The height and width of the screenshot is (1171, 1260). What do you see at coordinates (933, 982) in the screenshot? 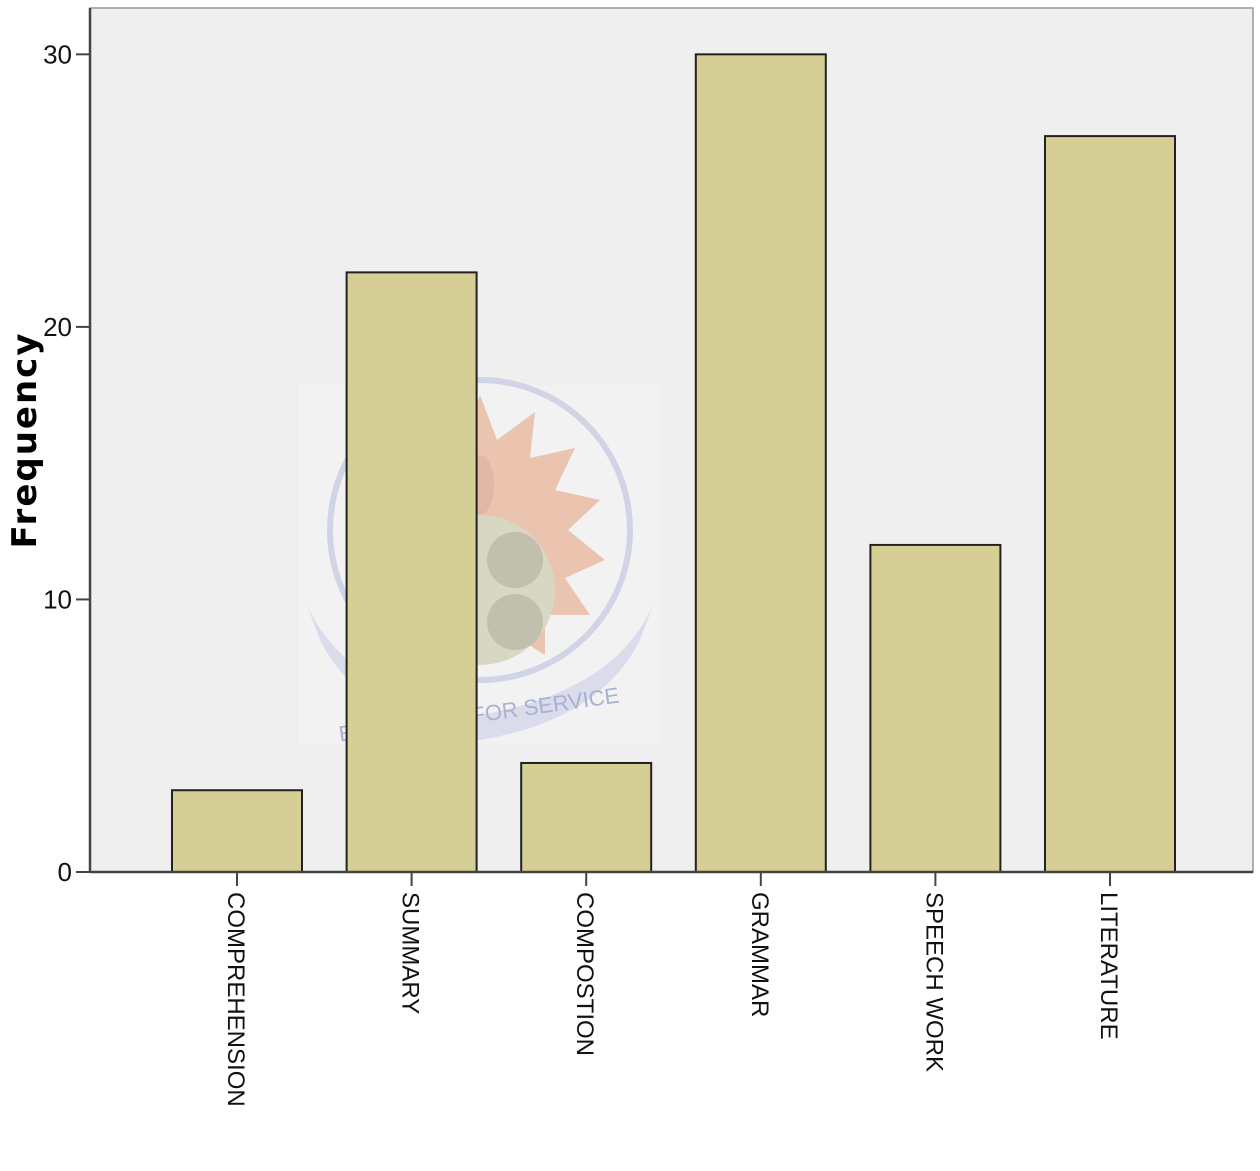
I see `x-tick-label: SPEECH WORK` at bounding box center [933, 982].